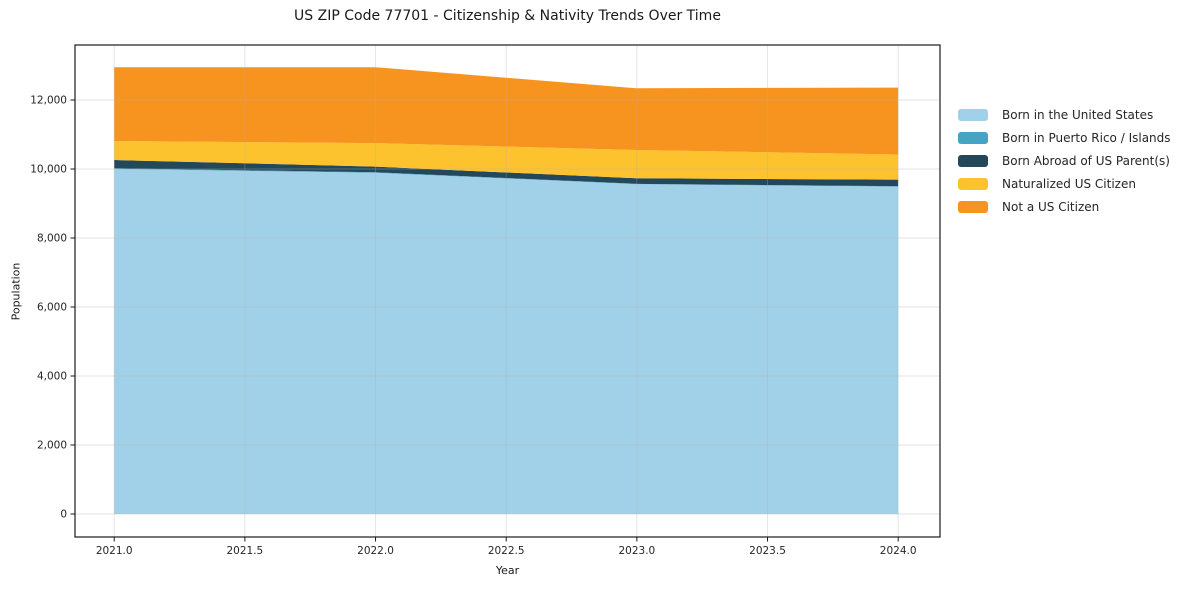 The width and height of the screenshot is (1189, 590). I want to click on legend-label: Born Abroad of US Parent(s), so click(1086, 161).